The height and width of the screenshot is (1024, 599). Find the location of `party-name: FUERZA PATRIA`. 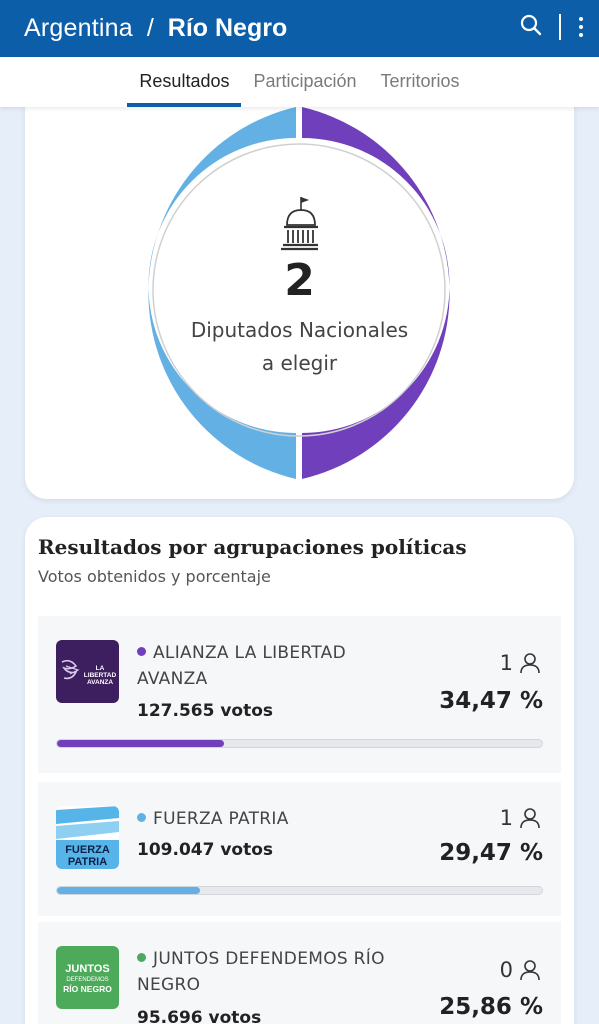

party-name: FUERZA PATRIA is located at coordinates (267, 819).